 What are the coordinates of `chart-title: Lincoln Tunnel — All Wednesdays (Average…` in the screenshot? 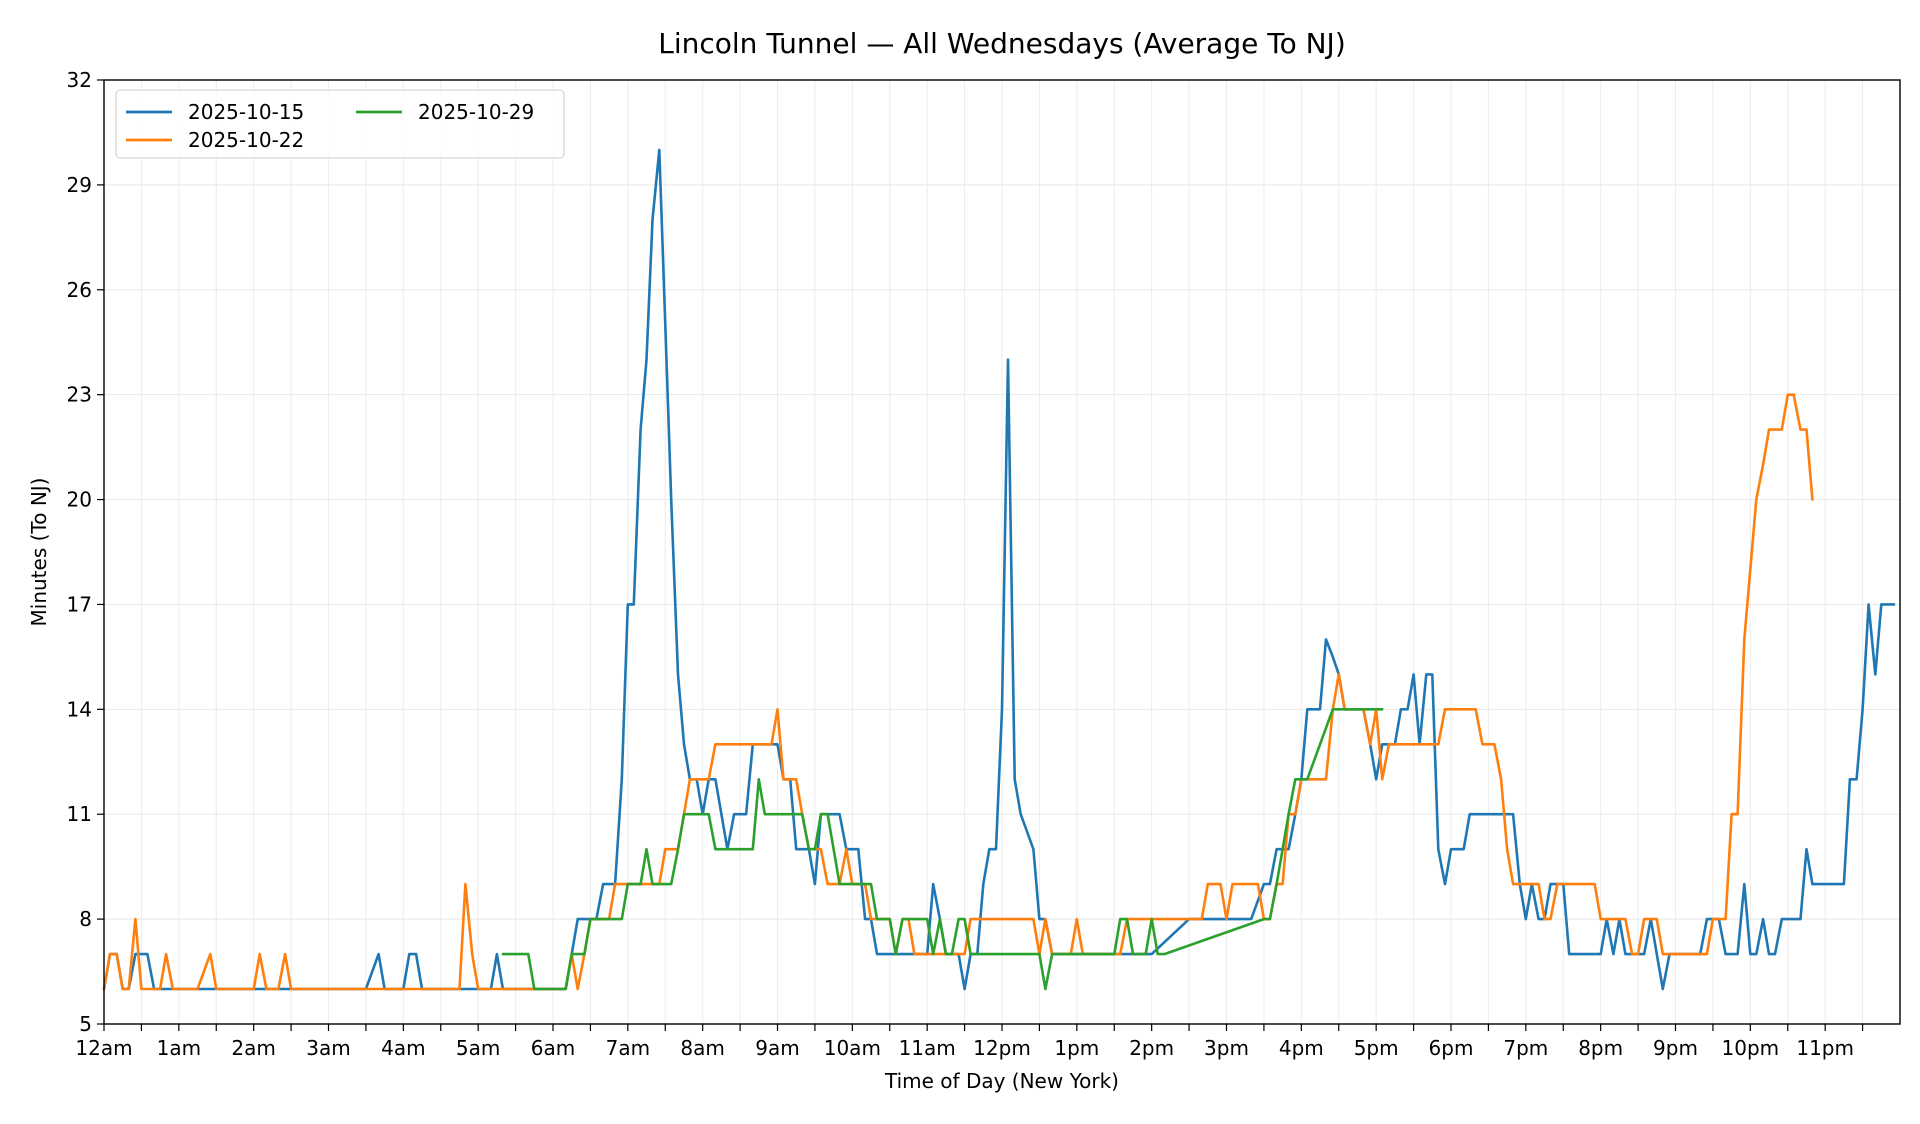 It's located at (1002, 43).